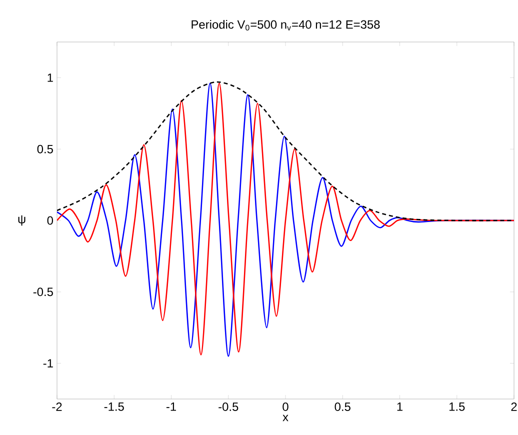  What do you see at coordinates (22, 220) in the screenshot?
I see `y-axis-title: ψ` at bounding box center [22, 220].